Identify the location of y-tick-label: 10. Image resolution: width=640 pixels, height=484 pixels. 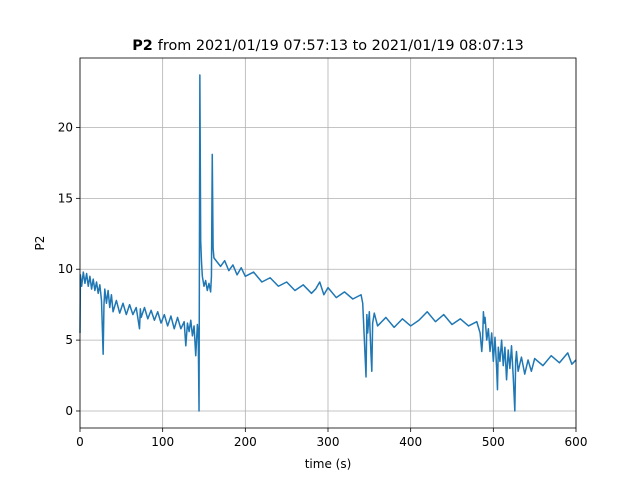
(65, 269).